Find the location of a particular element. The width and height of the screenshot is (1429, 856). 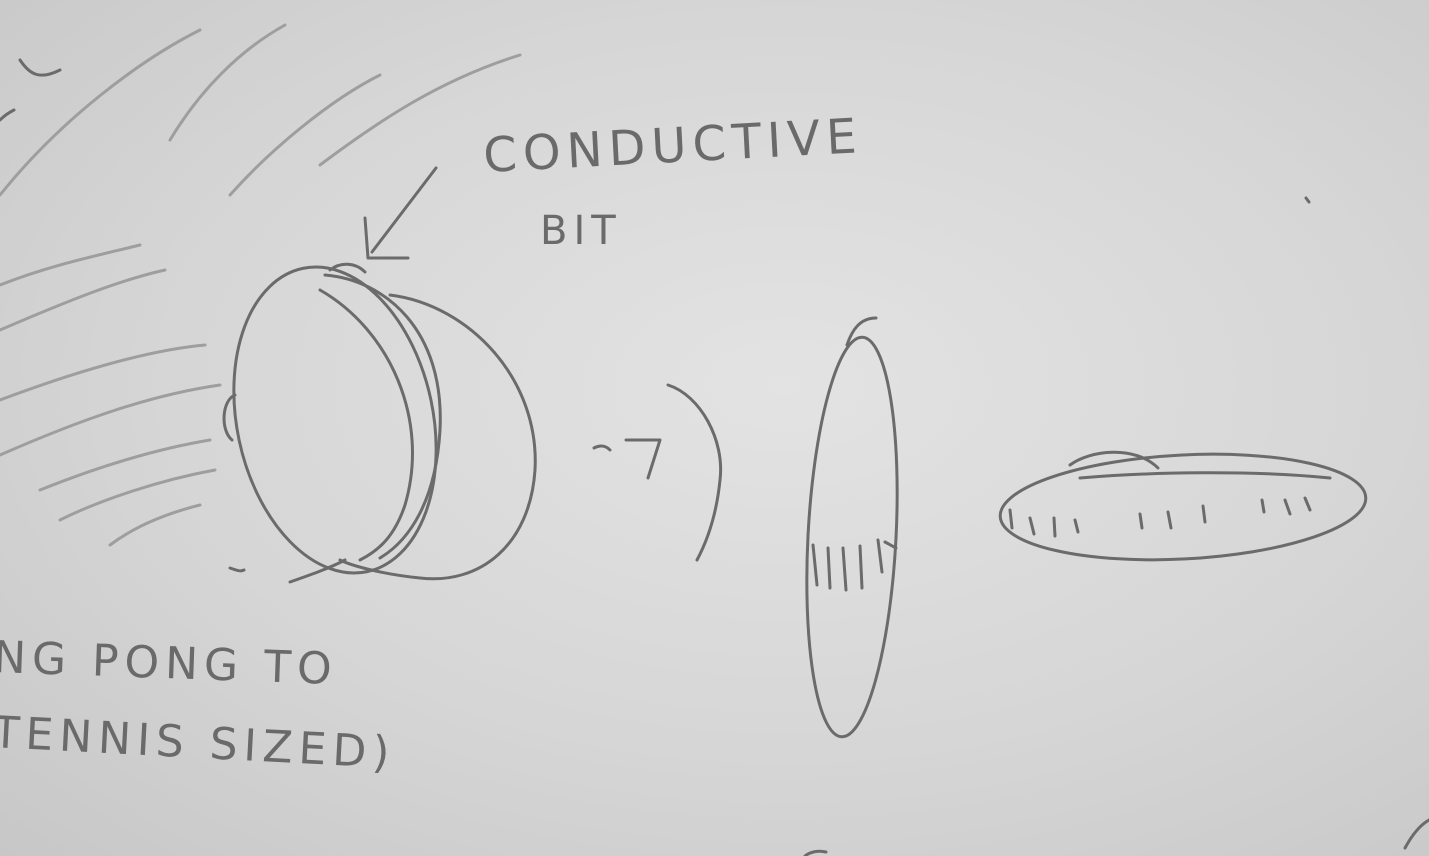

label-bit: BIT is located at coordinates (581, 231).